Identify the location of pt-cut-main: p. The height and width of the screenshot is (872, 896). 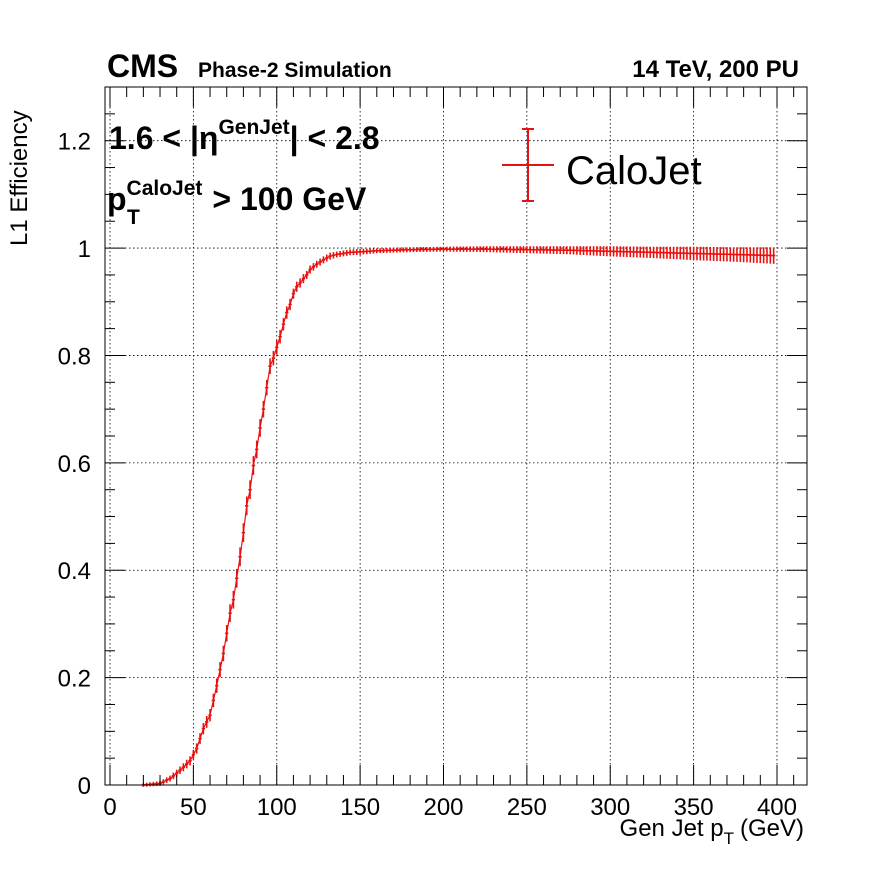
(117, 199).